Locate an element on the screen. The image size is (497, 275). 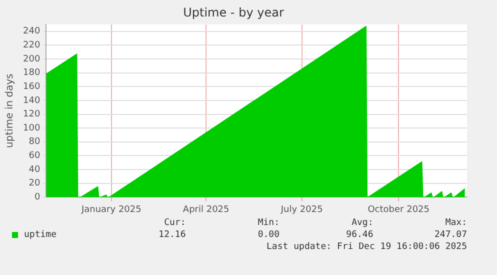
y-tick-label: 200 is located at coordinates (31, 59).